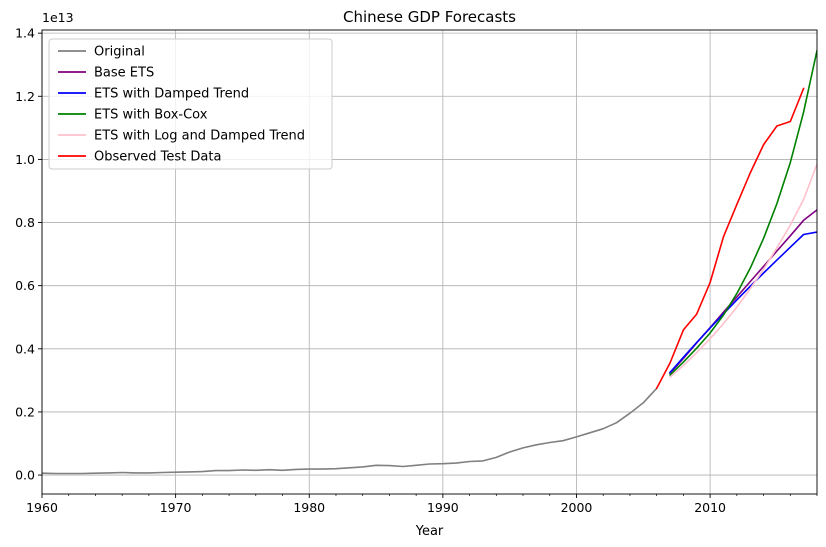 This screenshot has width=826, height=547. What do you see at coordinates (25, 348) in the screenshot?
I see `y-tick-label: 0.4` at bounding box center [25, 348].